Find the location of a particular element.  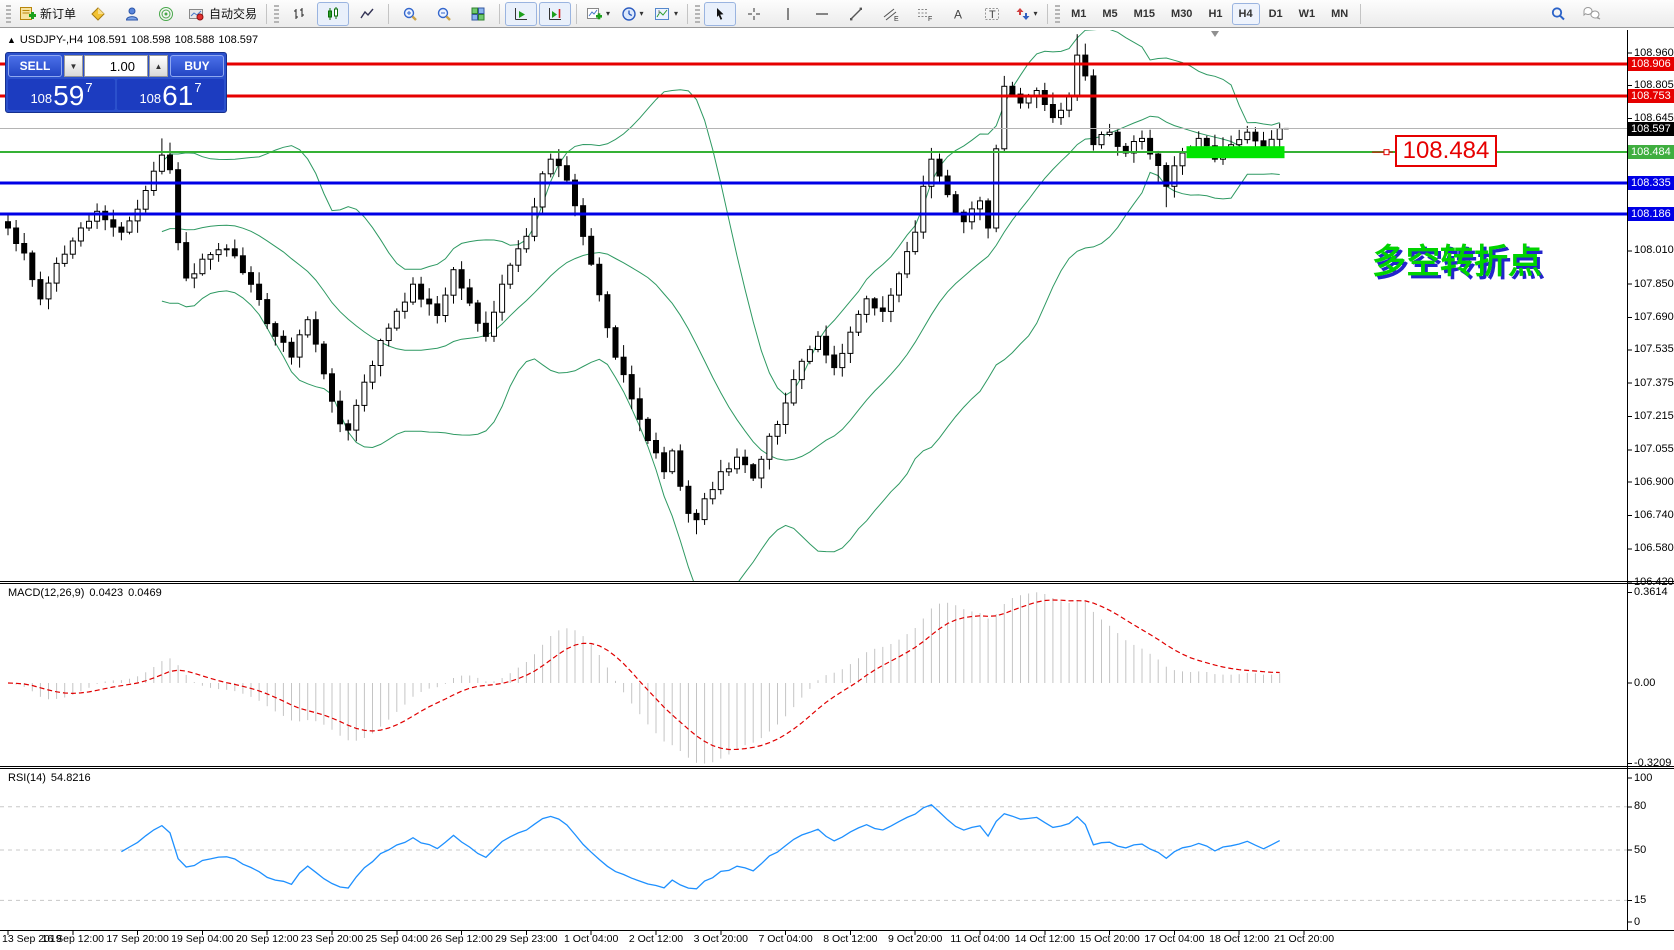

timeframe-d1: D1 is located at coordinates (1275, 13).